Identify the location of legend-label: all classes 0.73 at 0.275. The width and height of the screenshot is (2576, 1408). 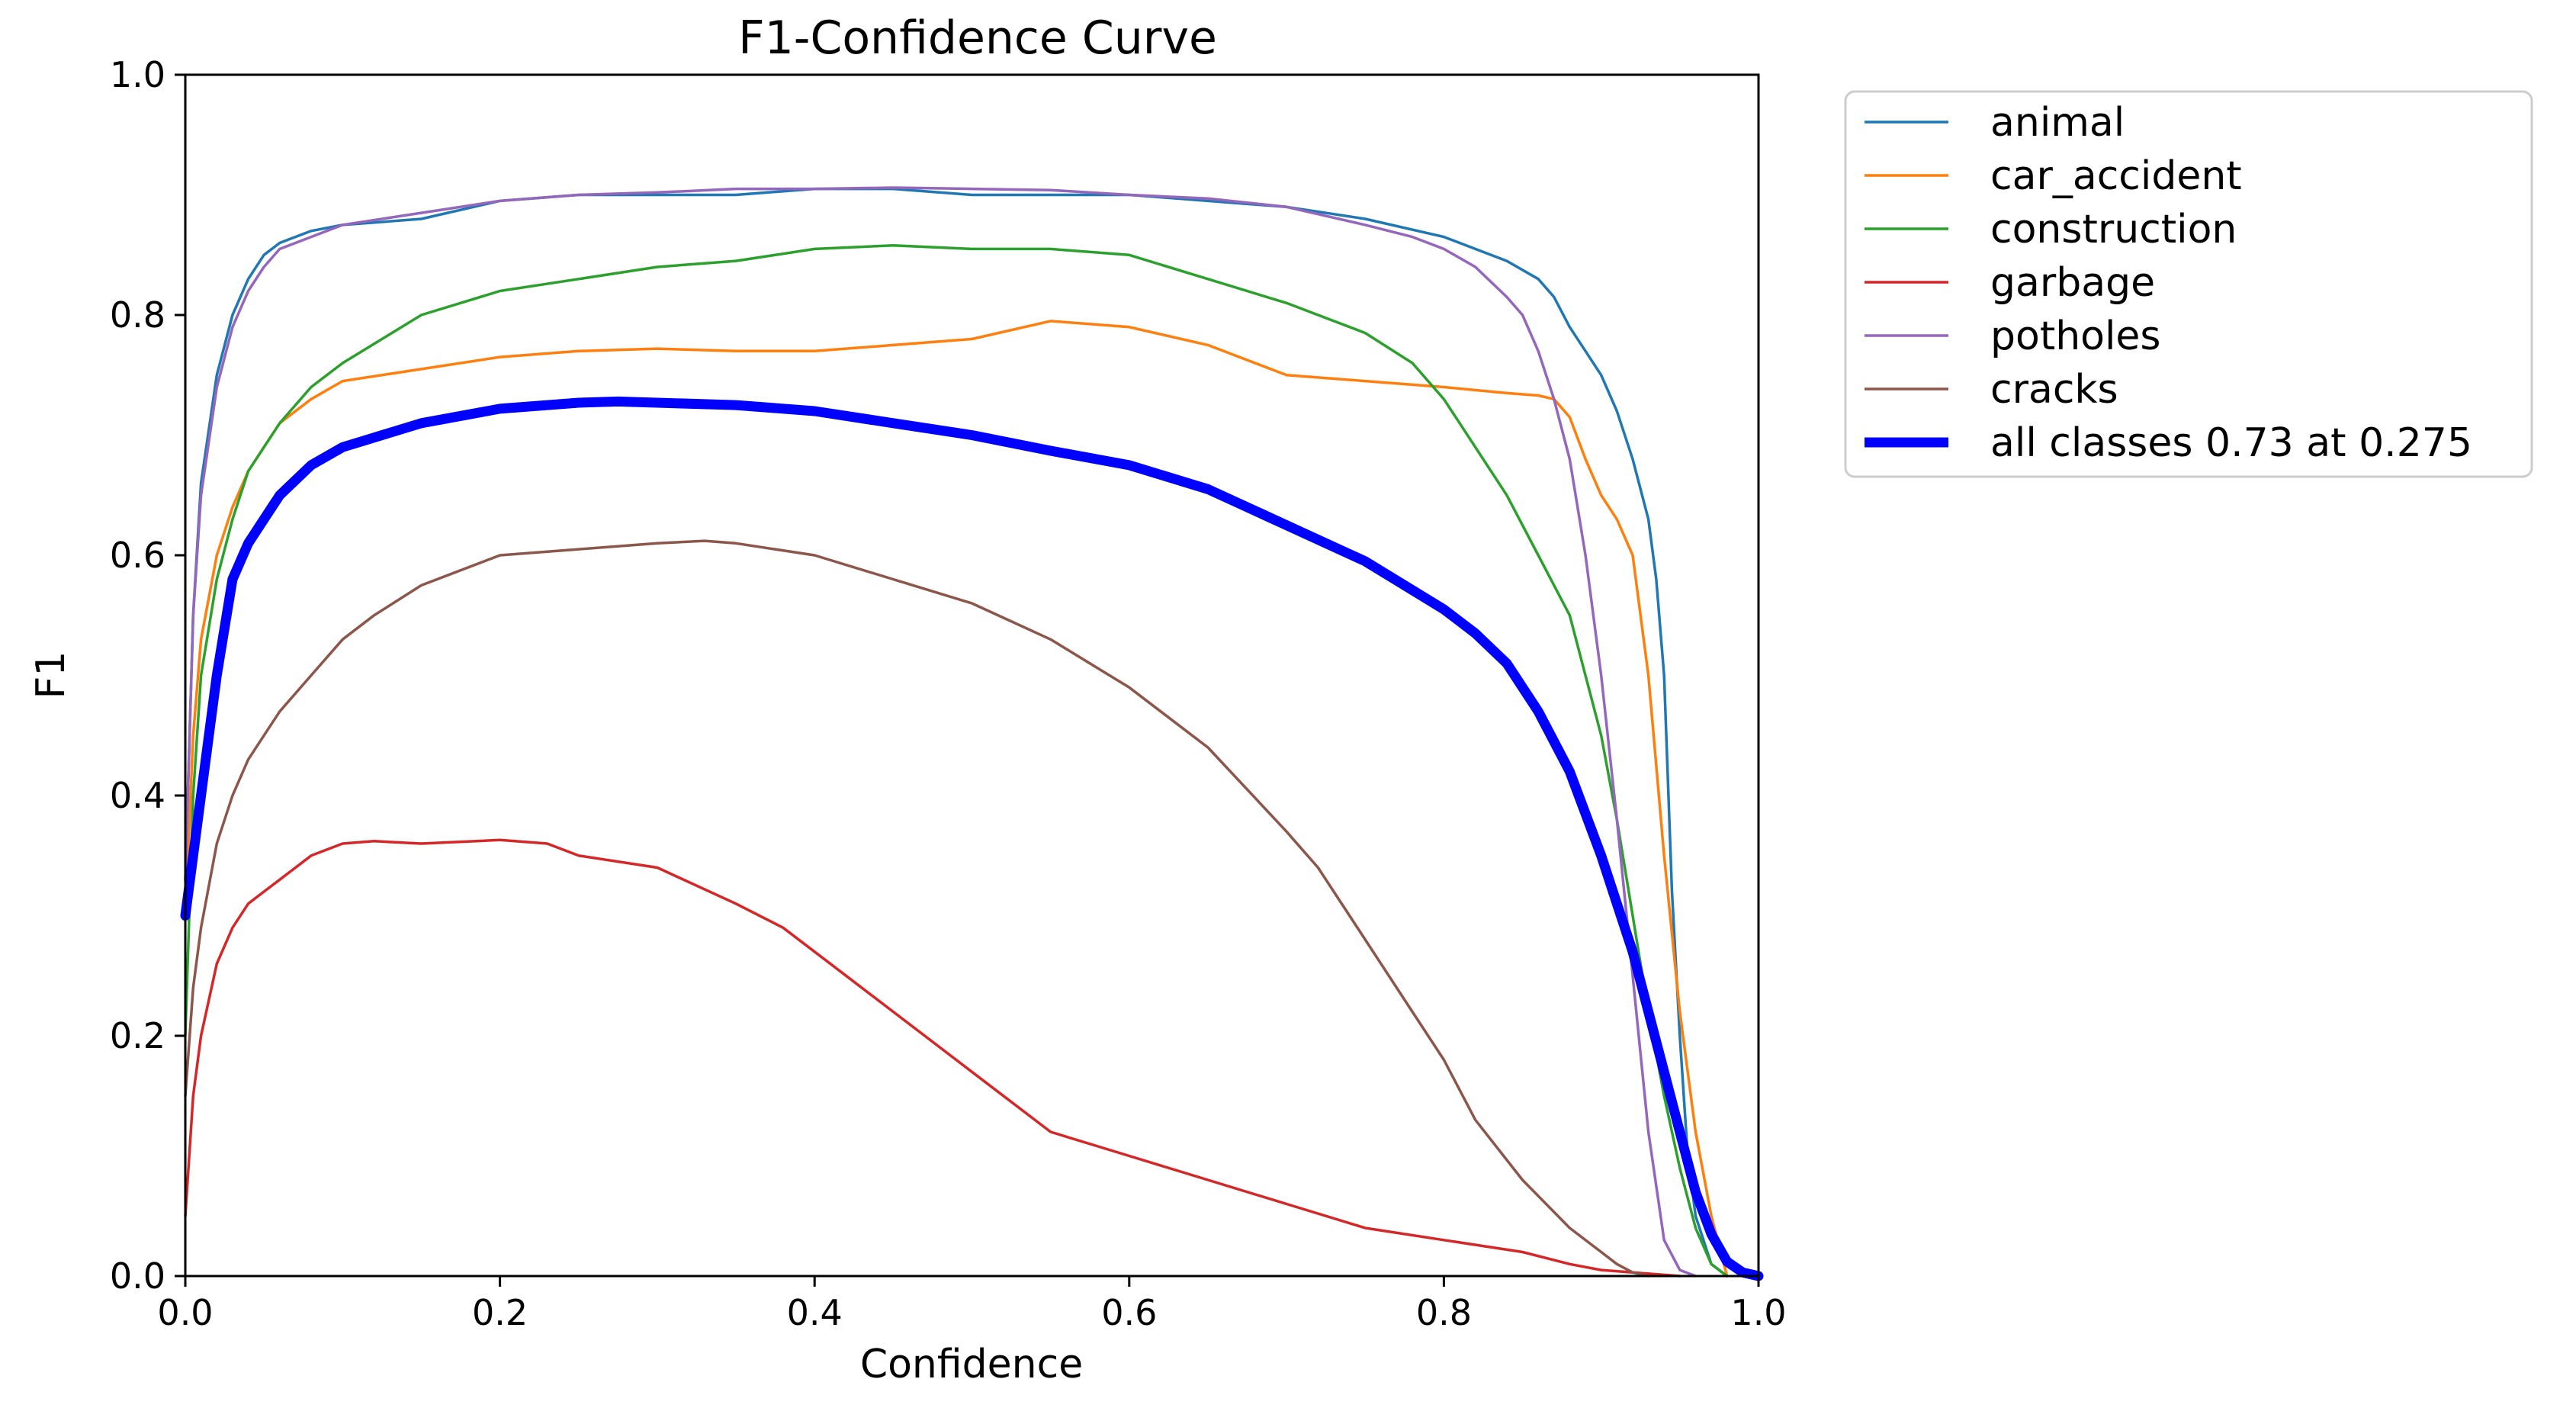
(2231, 443).